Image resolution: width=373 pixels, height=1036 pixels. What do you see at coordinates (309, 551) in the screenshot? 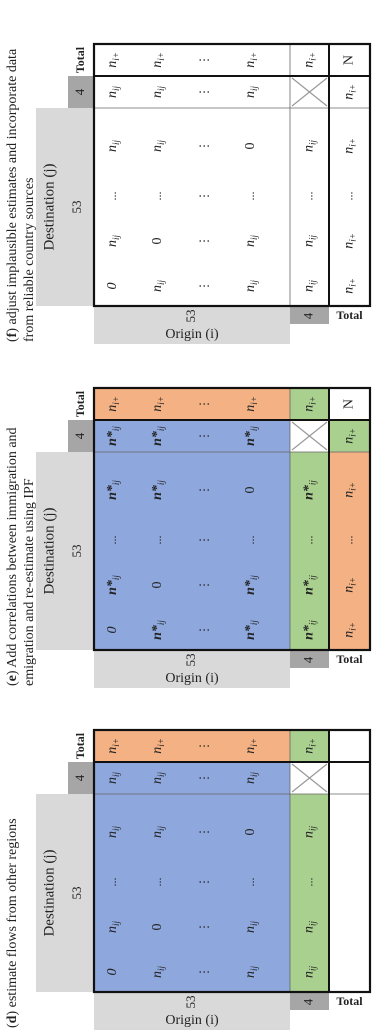
I see `matrix-block-4x53` at bounding box center [309, 551].